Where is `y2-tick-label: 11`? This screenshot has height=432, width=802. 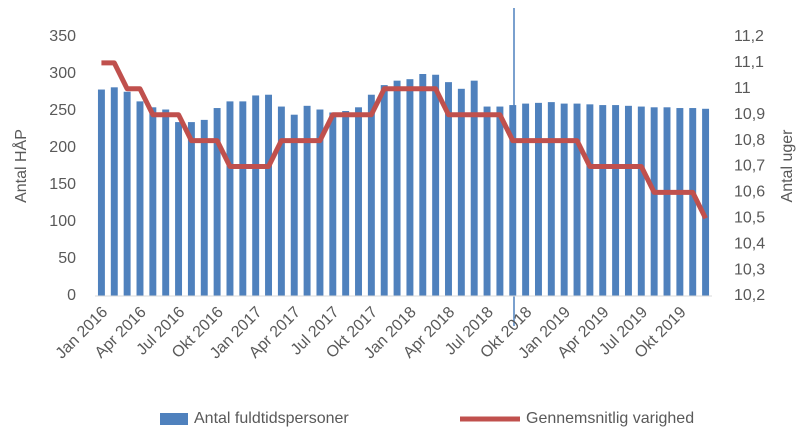
y2-tick-label: 11 is located at coordinates (742, 88).